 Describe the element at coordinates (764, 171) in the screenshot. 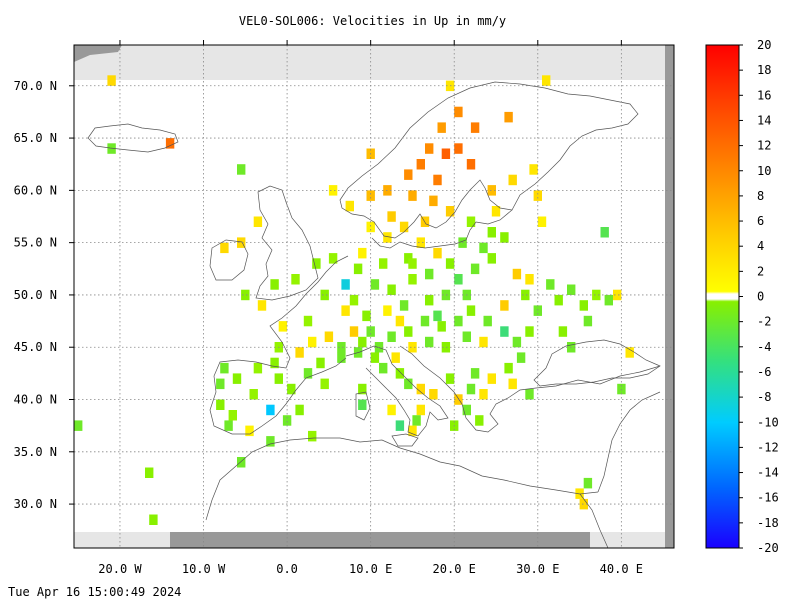

I see `colorbar-tick-label: 10` at that location.